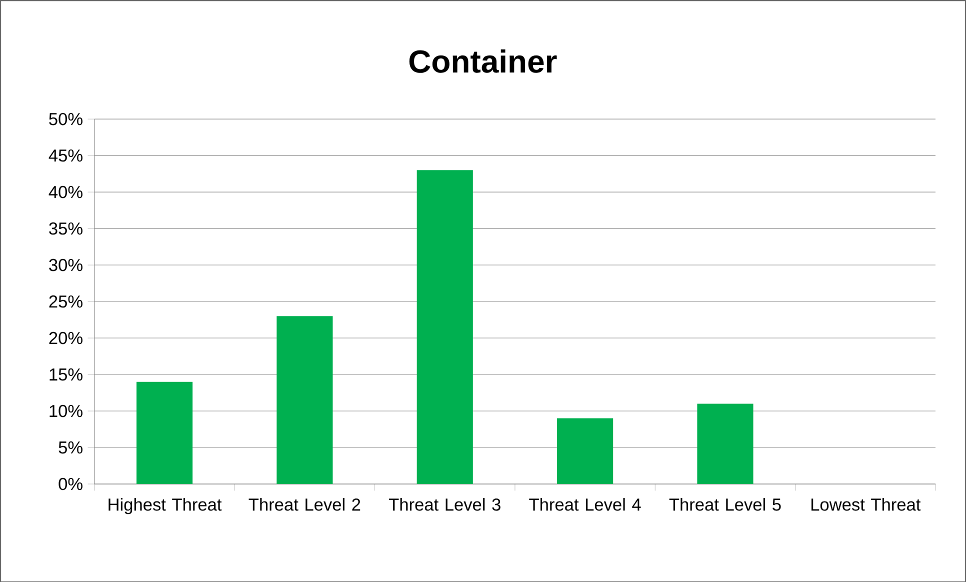 The height and width of the screenshot is (582, 966). Describe the element at coordinates (70, 447) in the screenshot. I see `y-tick-label: 5%` at that location.